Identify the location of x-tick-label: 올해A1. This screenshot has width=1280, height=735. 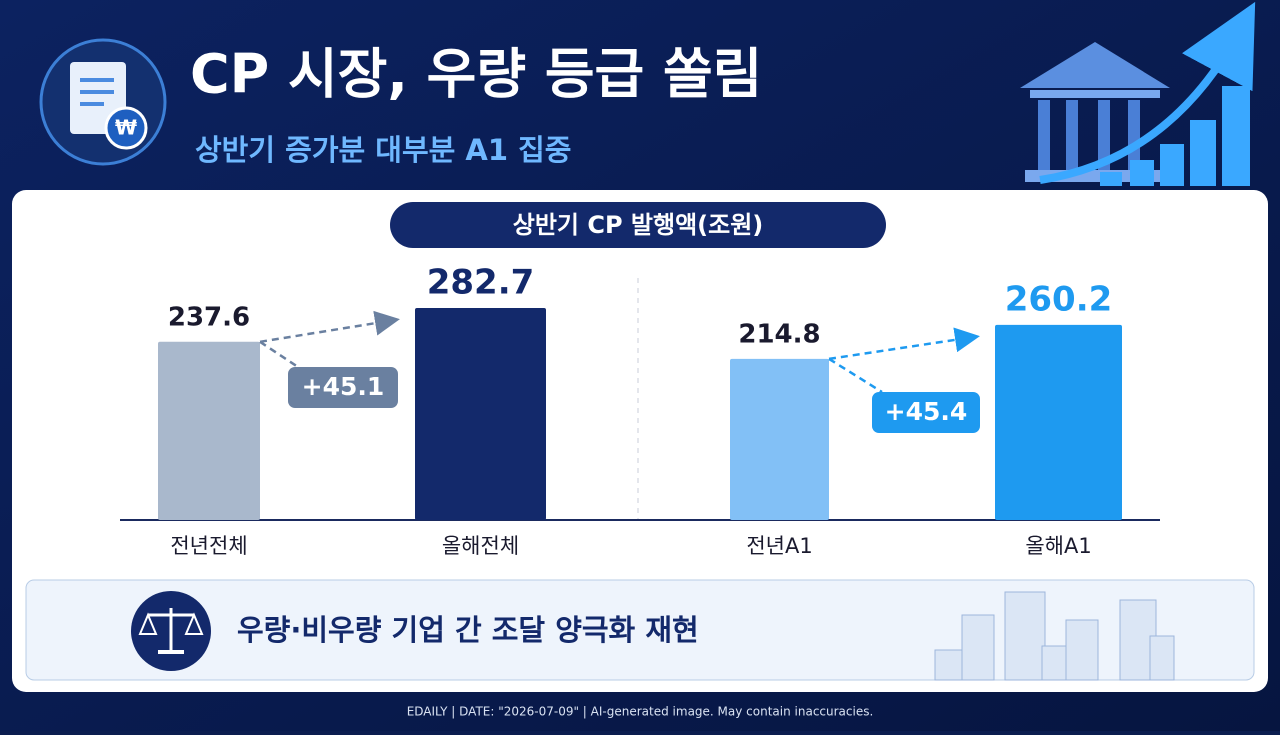
(1058, 546).